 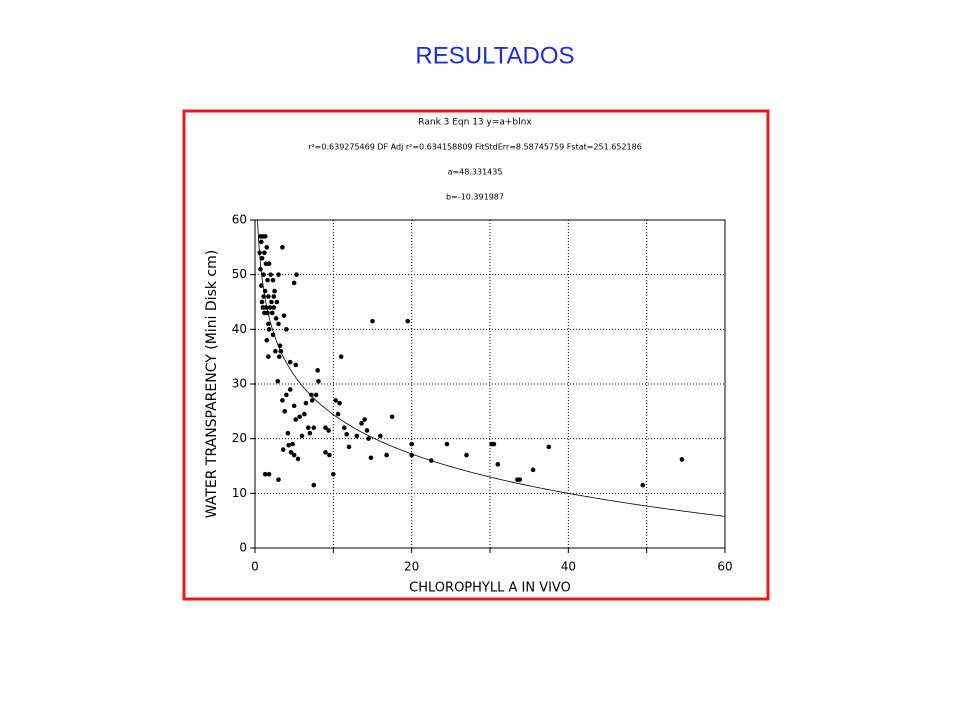 What do you see at coordinates (411, 567) in the screenshot?
I see `x-tick-label: 20` at bounding box center [411, 567].